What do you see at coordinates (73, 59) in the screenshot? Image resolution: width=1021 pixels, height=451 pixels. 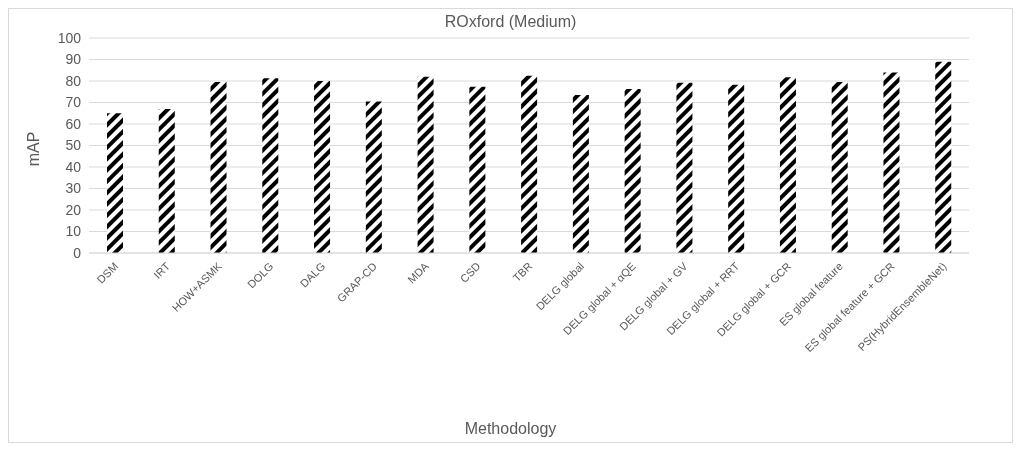 I see `y-tick-label: 90` at bounding box center [73, 59].